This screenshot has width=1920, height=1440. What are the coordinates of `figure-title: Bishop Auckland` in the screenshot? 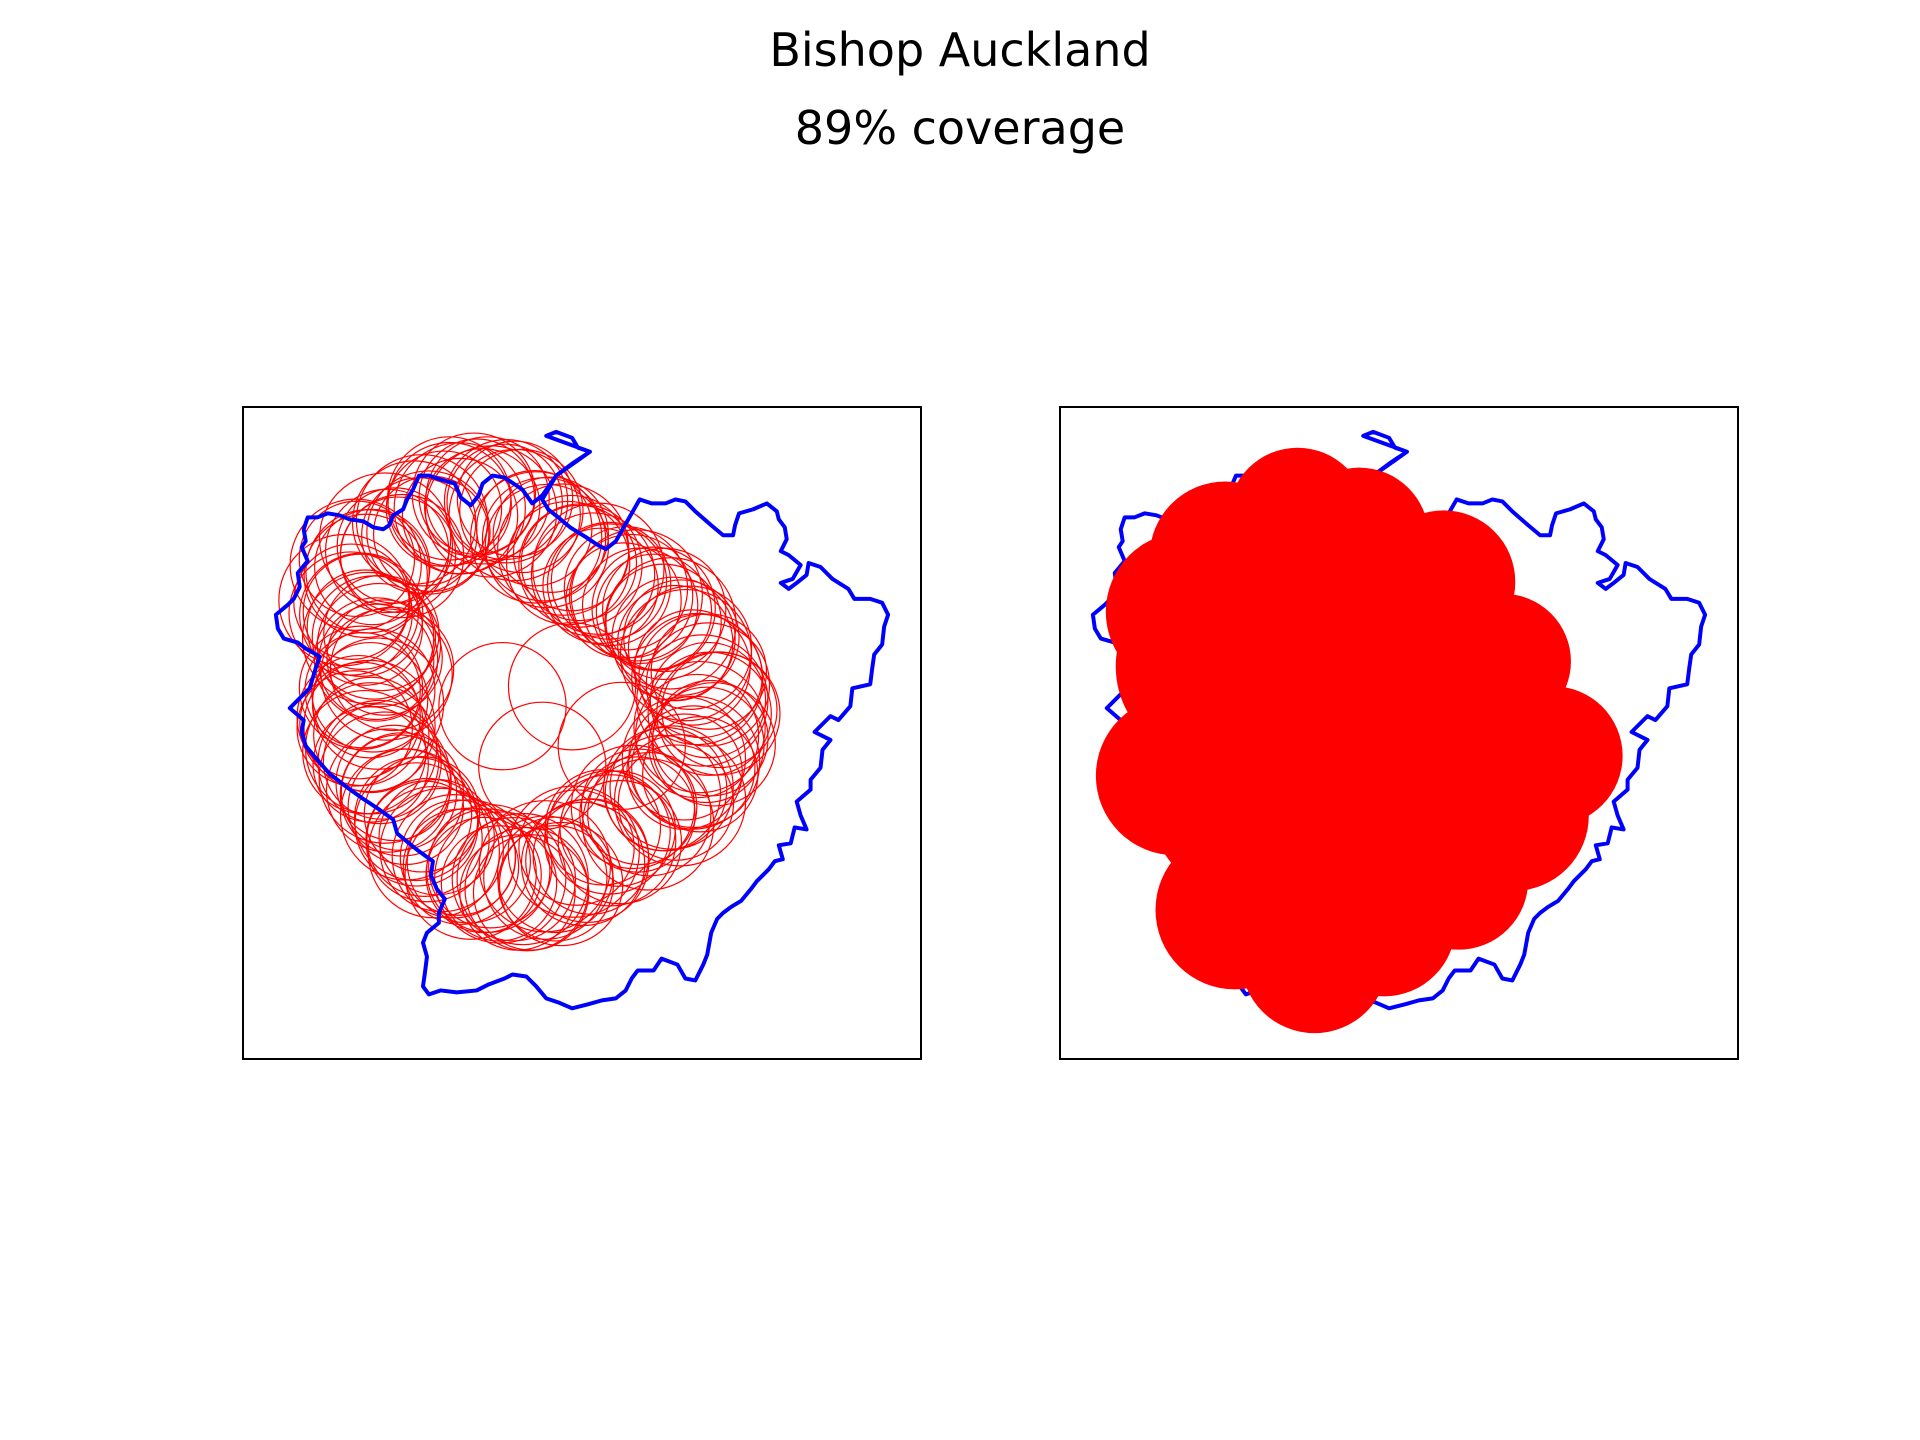 It's located at (960, 50).